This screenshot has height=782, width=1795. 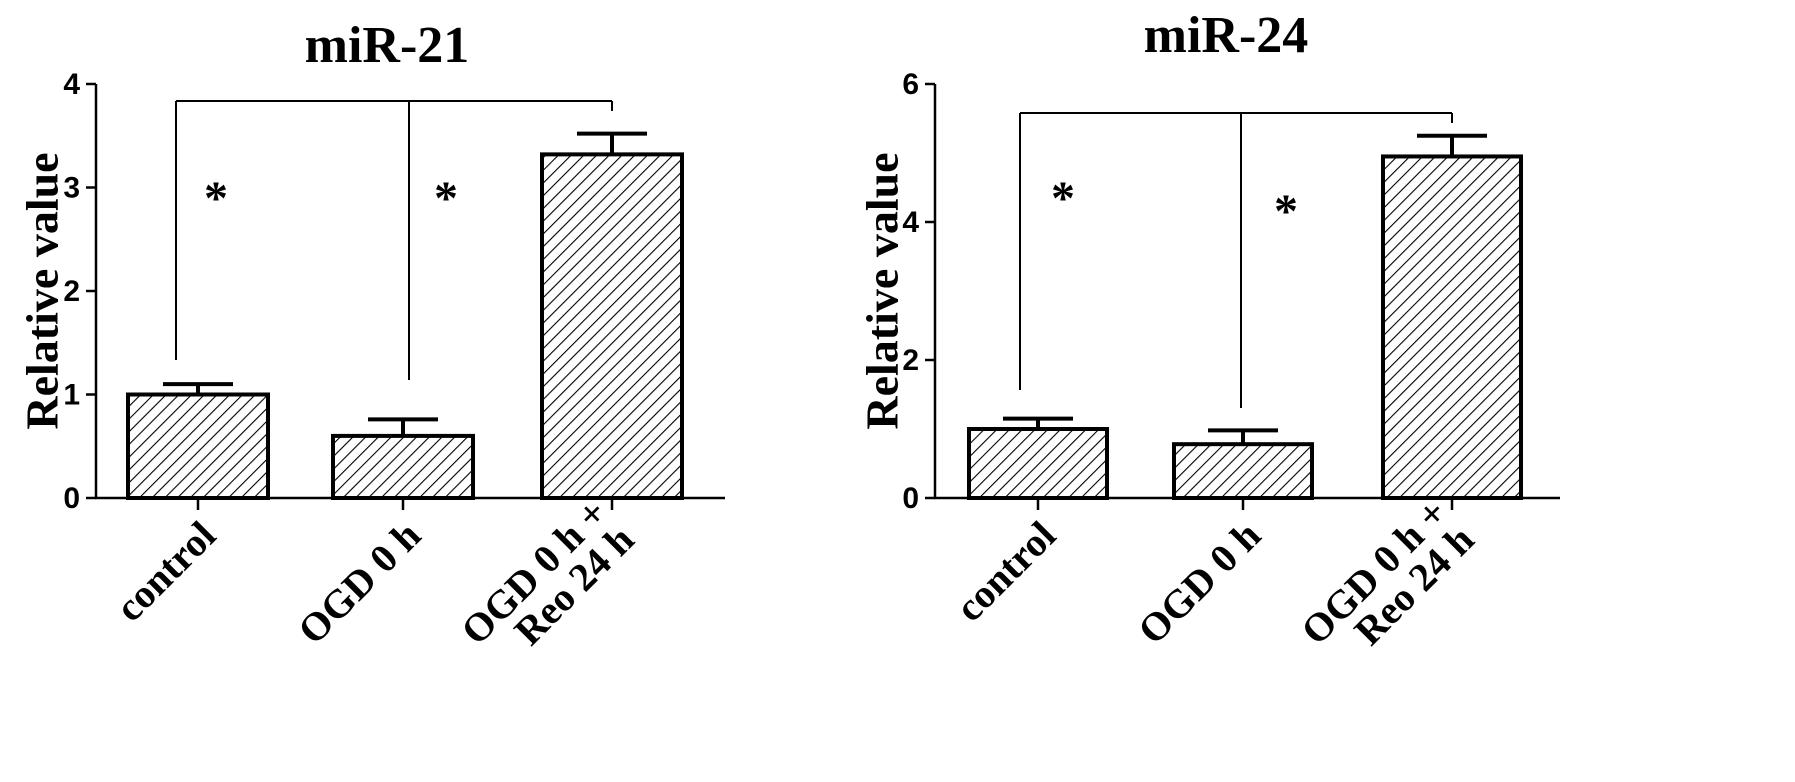 I want to click on y-tick-label: 3, so click(x=71, y=188).